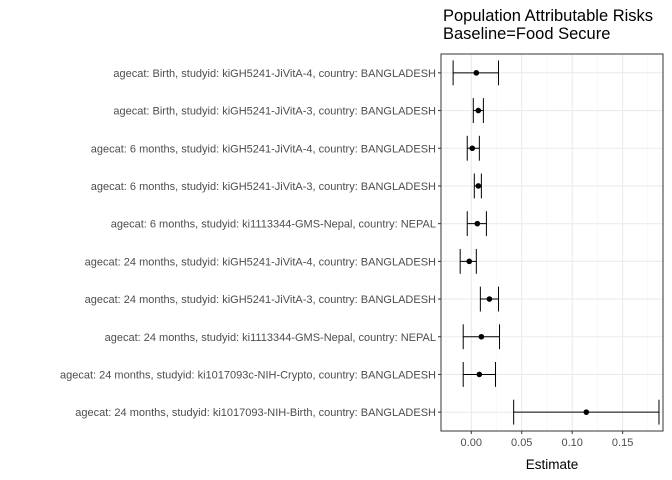  Describe the element at coordinates (547, 440) in the screenshot. I see `x-axis-ticks: 0.00 0.05 0.10 0.15` at that location.